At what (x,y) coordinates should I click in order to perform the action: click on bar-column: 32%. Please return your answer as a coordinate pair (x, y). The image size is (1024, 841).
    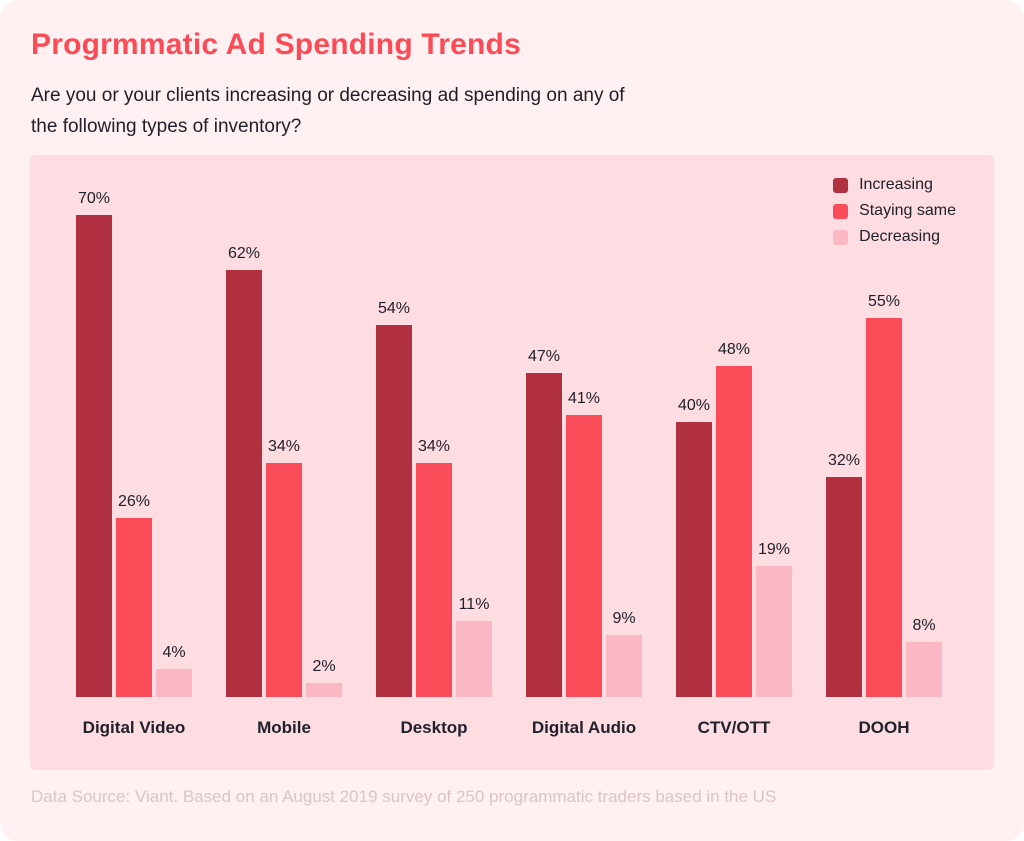
    Looking at the image, I should click on (844, 574).